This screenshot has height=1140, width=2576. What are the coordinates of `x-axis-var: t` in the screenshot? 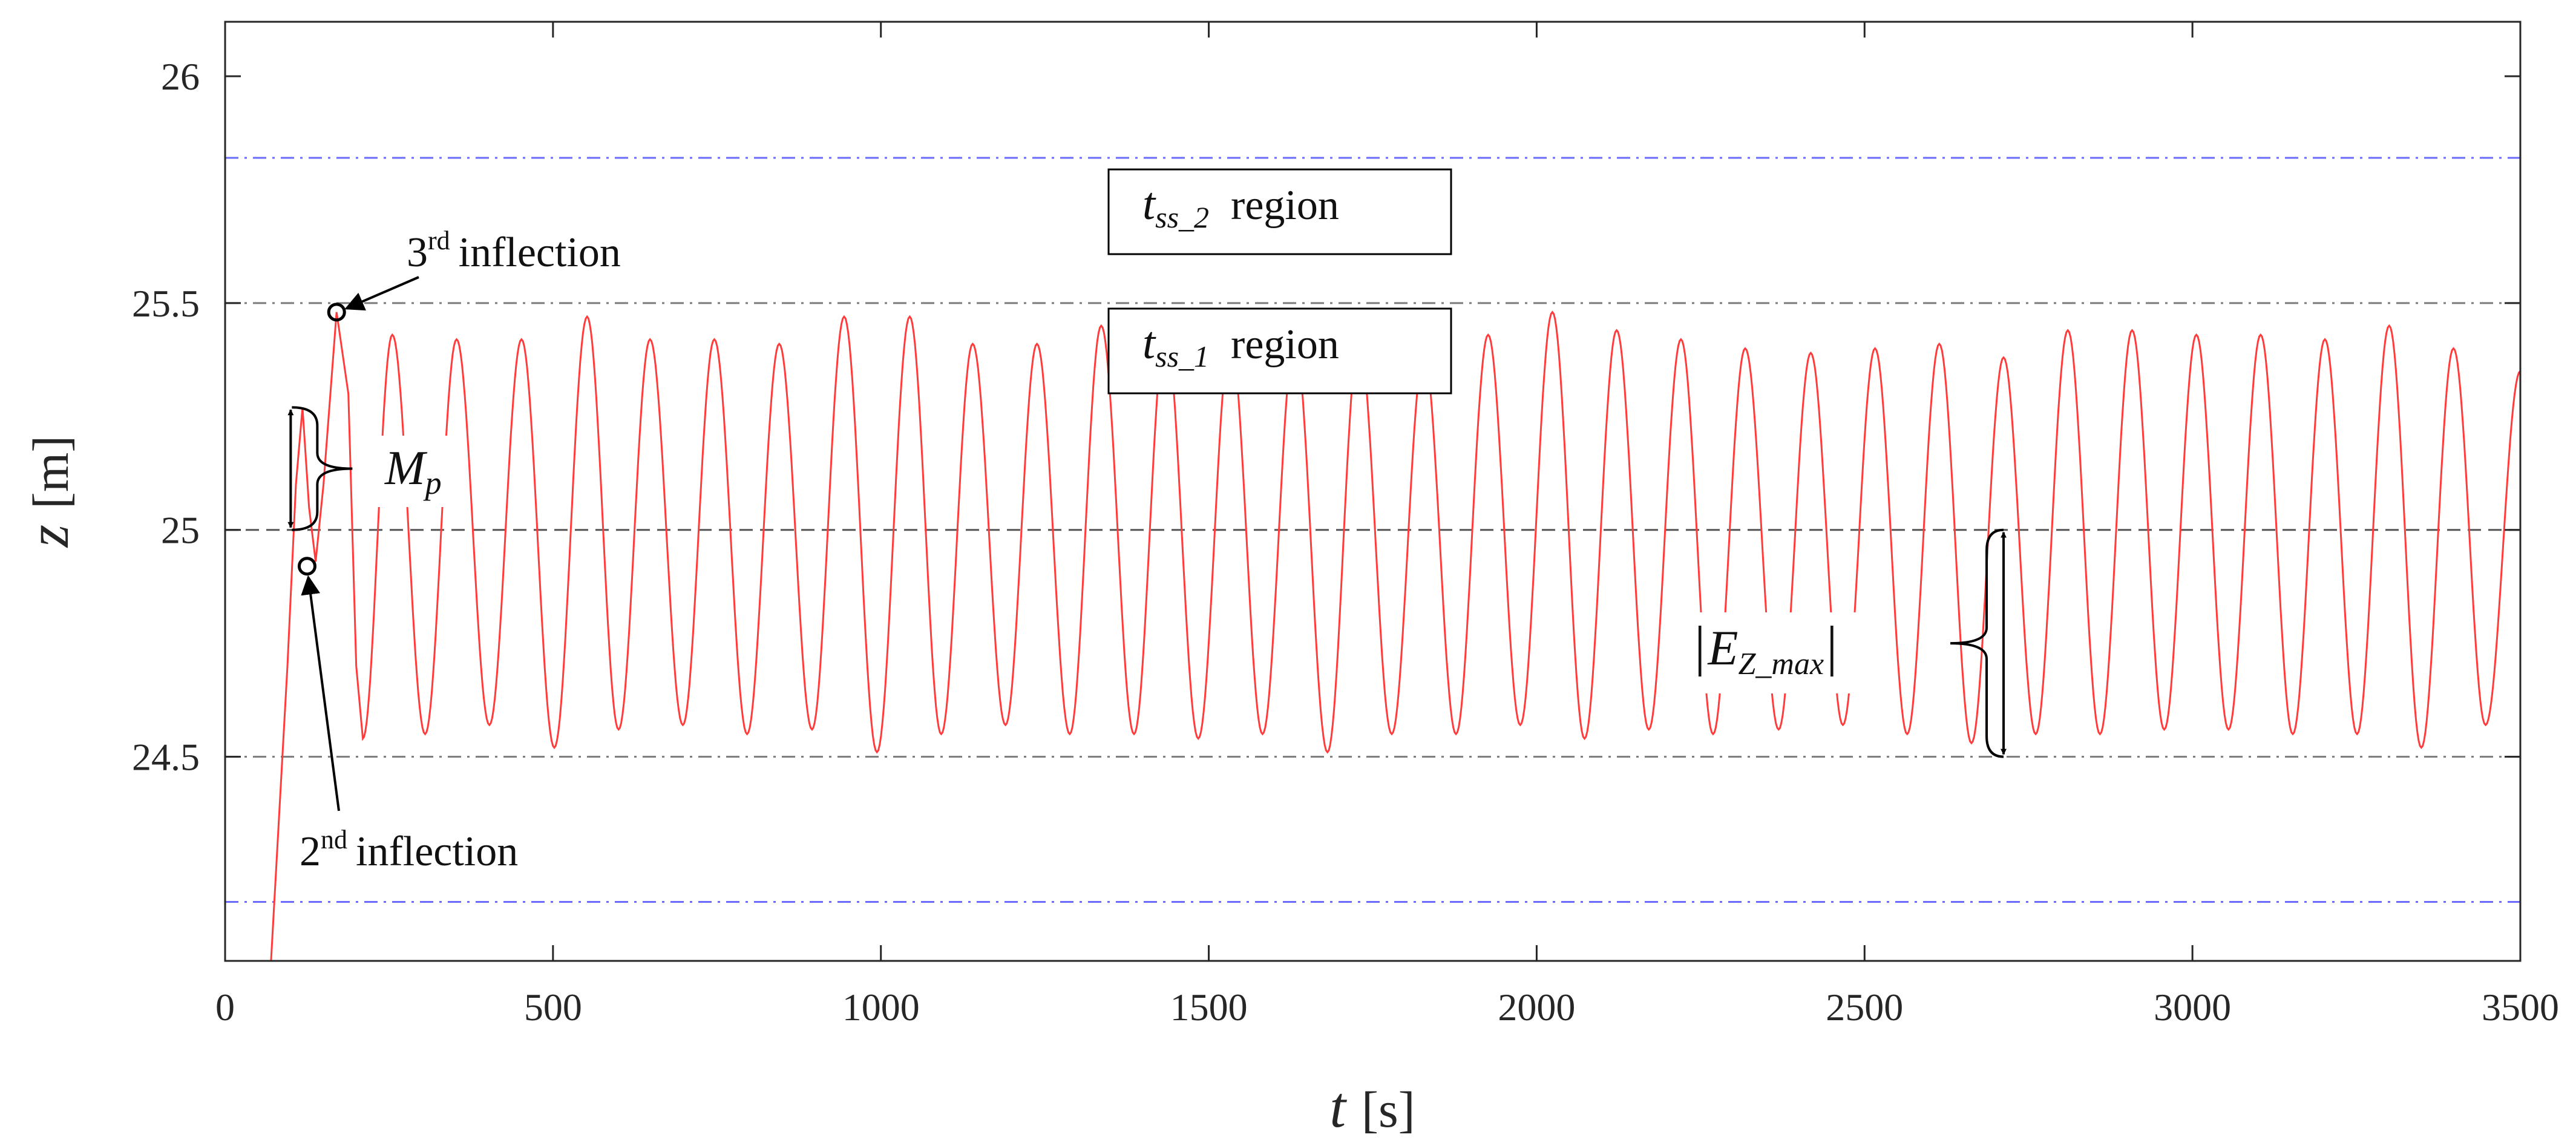 It's located at (1338, 1107).